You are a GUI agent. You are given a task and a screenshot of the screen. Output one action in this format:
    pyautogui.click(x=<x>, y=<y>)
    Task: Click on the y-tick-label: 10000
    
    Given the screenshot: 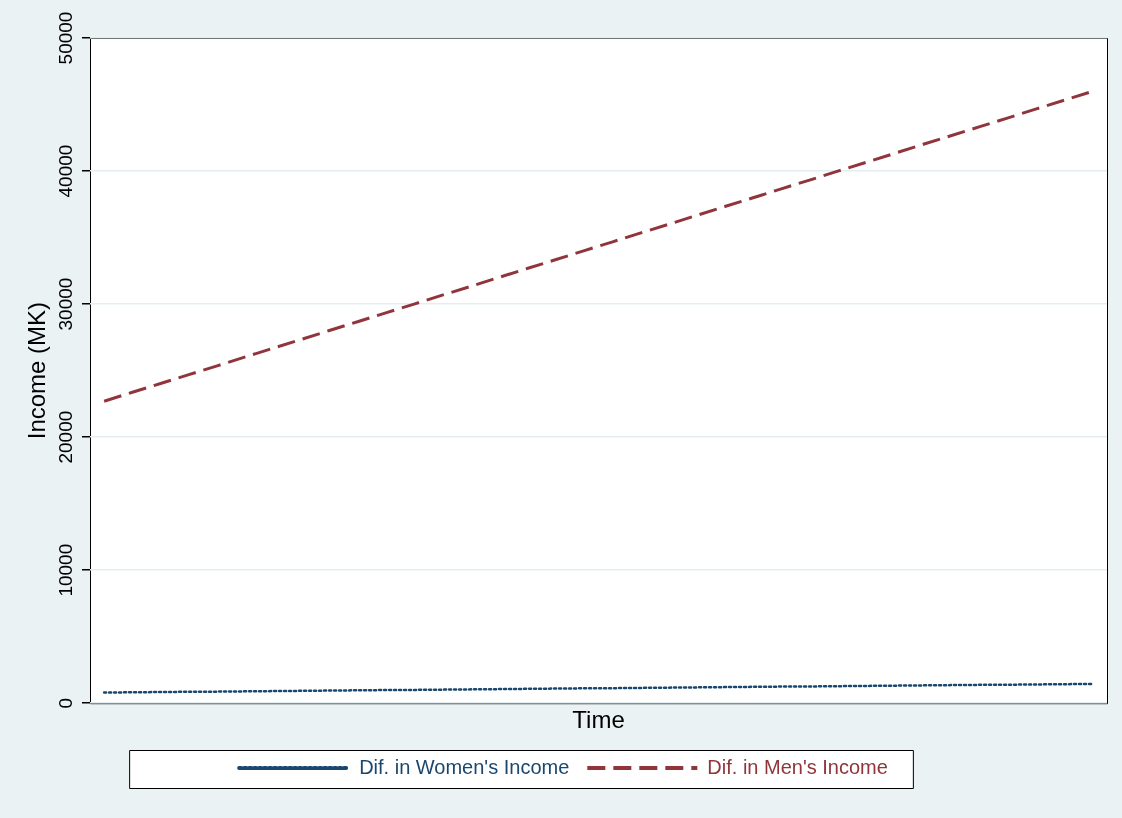 What is the action you would take?
    pyautogui.click(x=65, y=570)
    